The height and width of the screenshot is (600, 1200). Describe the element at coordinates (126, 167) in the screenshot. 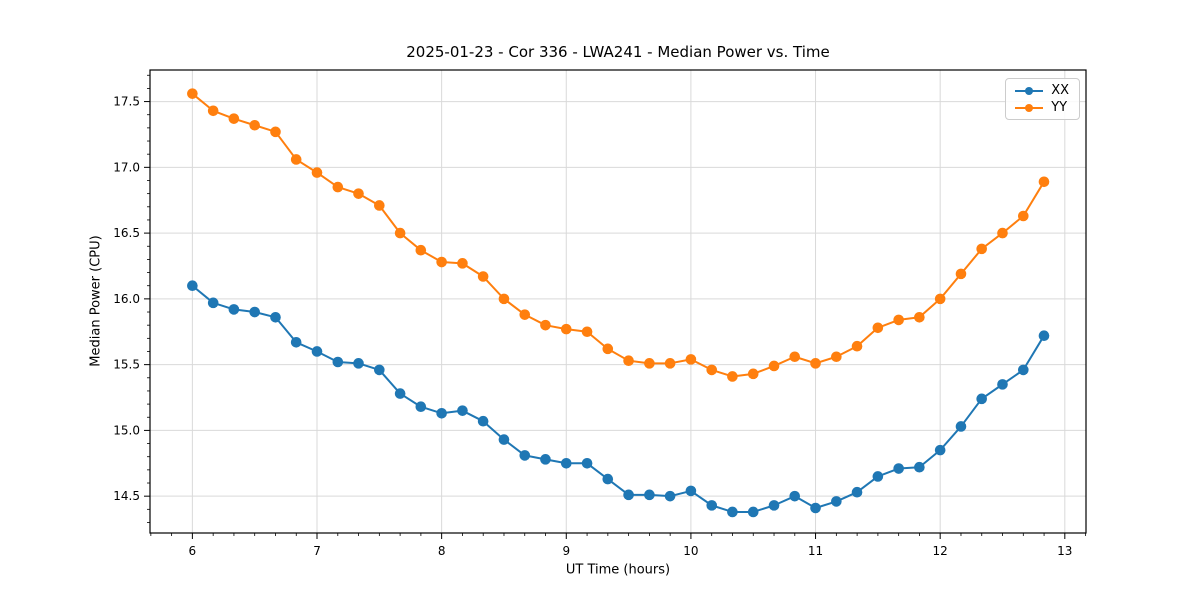

I see `y-tick-label: 17.0` at that location.